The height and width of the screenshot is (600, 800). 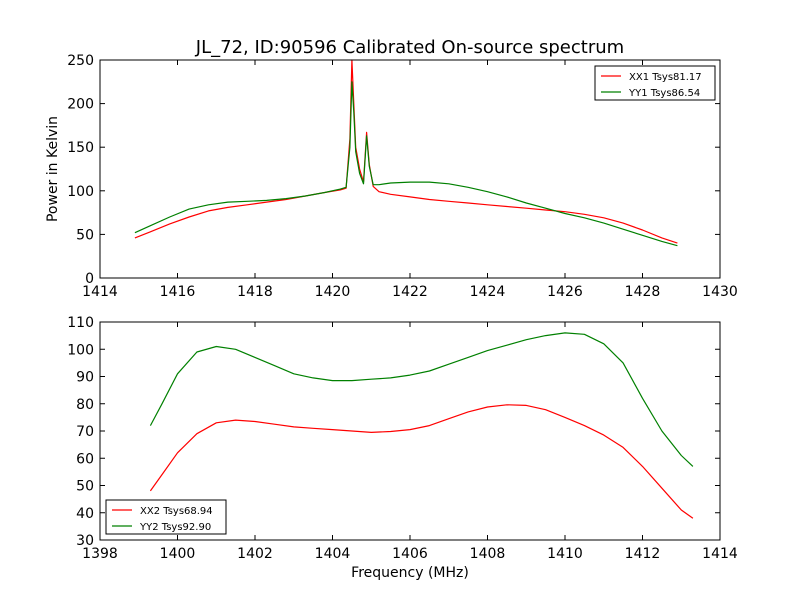 I want to click on x-tick-label: 1410, so click(x=565, y=554).